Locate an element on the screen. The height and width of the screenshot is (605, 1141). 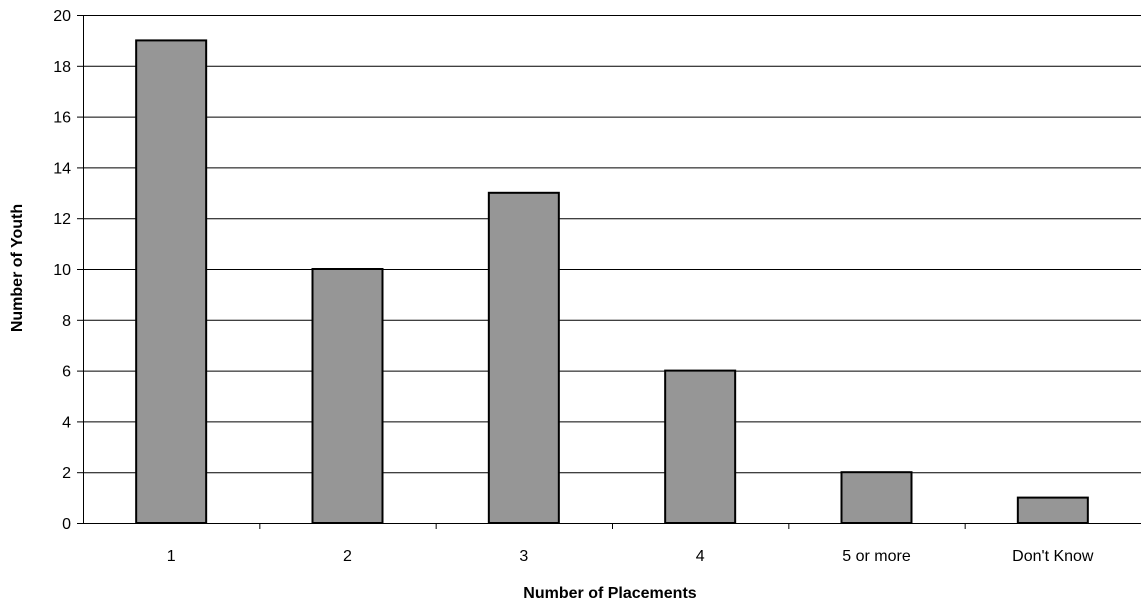
x-tick-label: 4 is located at coordinates (700, 556).